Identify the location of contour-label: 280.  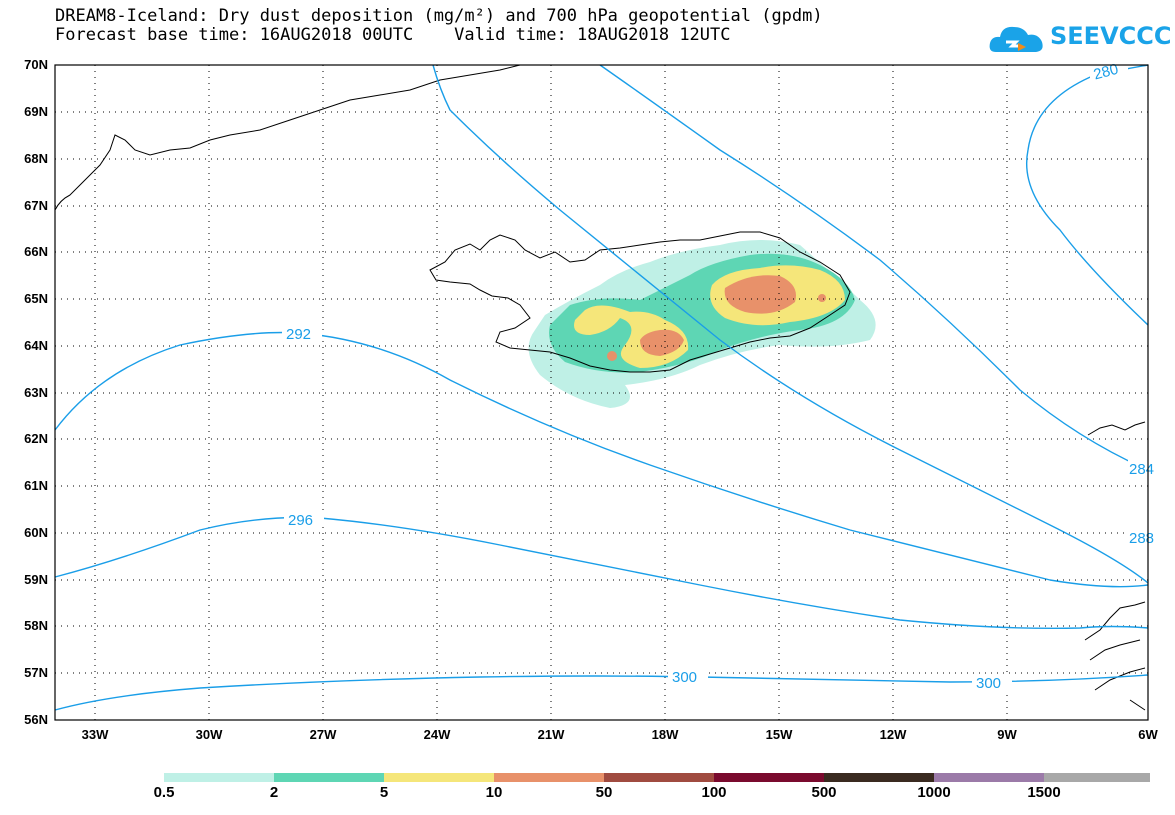
(1106, 72).